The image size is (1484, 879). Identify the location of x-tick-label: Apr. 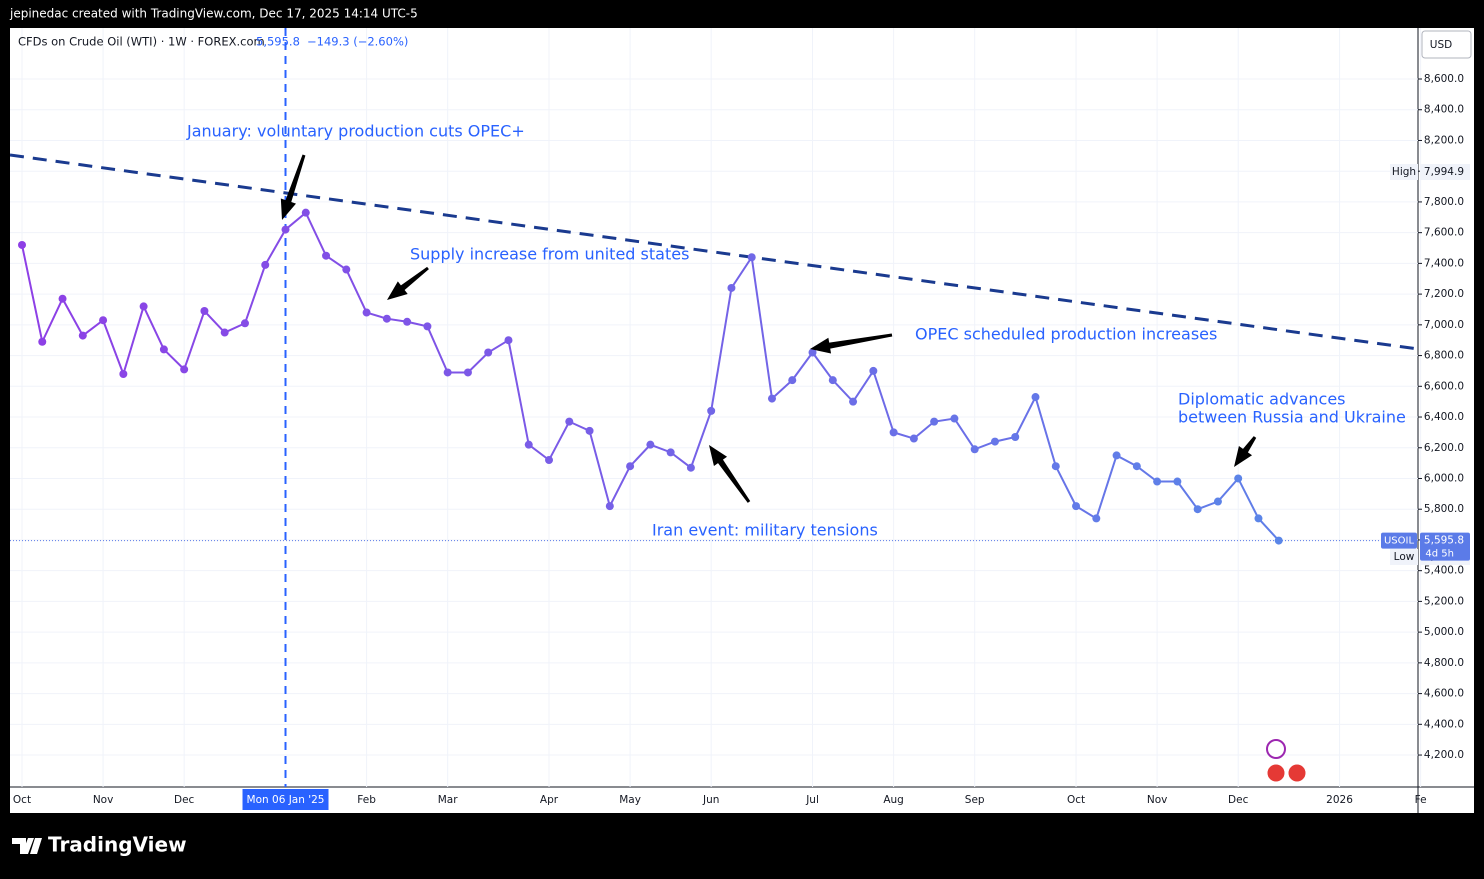
(549, 800).